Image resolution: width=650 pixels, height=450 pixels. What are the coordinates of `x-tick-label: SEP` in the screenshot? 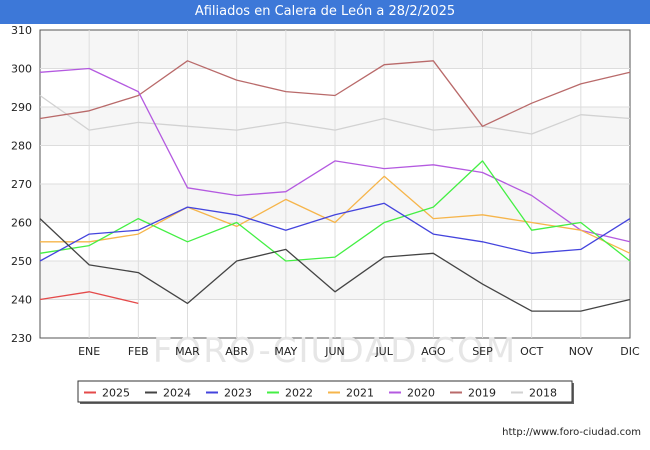 It's located at (482, 351).